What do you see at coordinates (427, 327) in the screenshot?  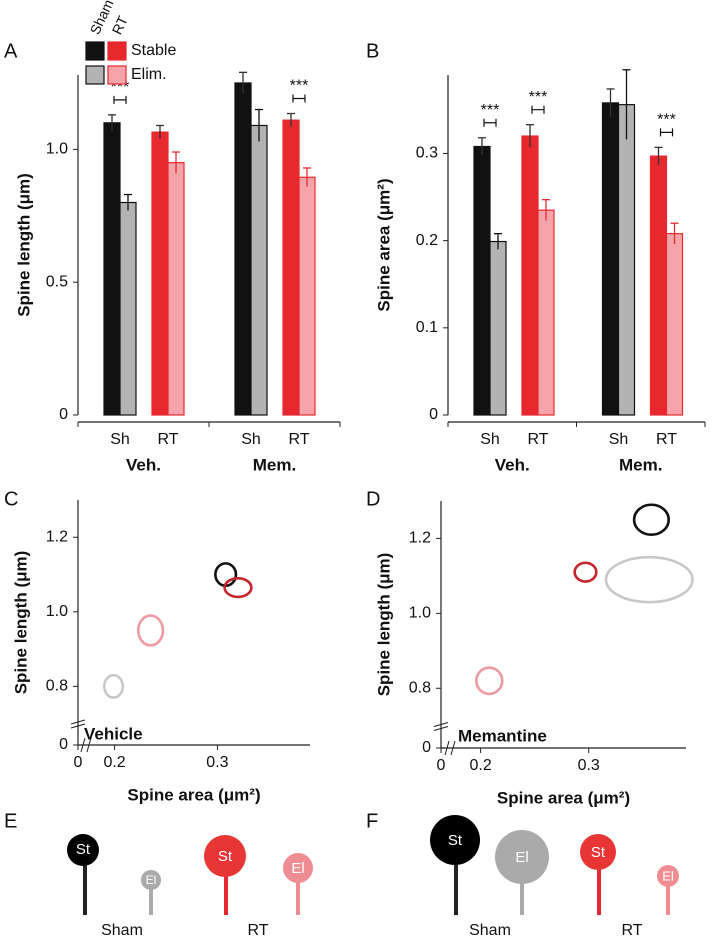 I see `y-tick-label: 0.1` at bounding box center [427, 327].